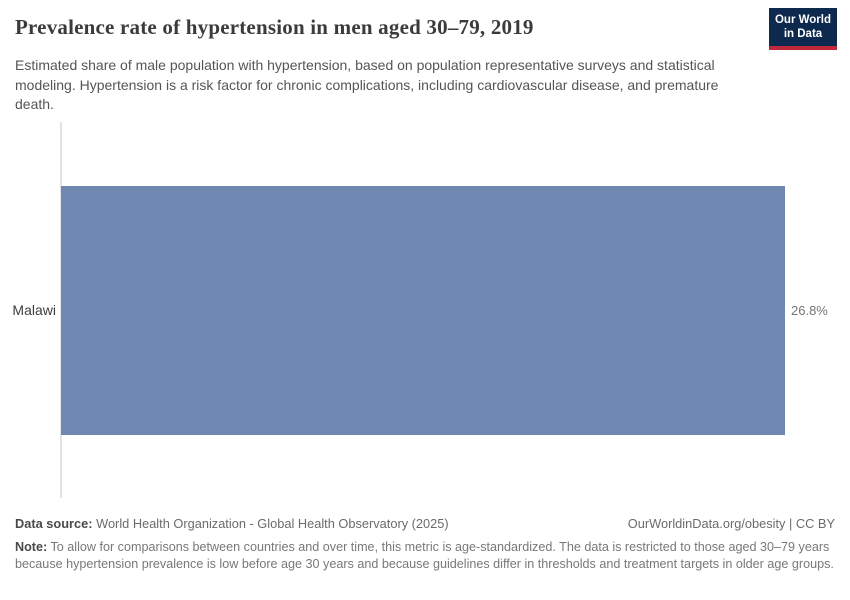 The height and width of the screenshot is (600, 850). I want to click on owid-logo-line2: in Data, so click(803, 34).